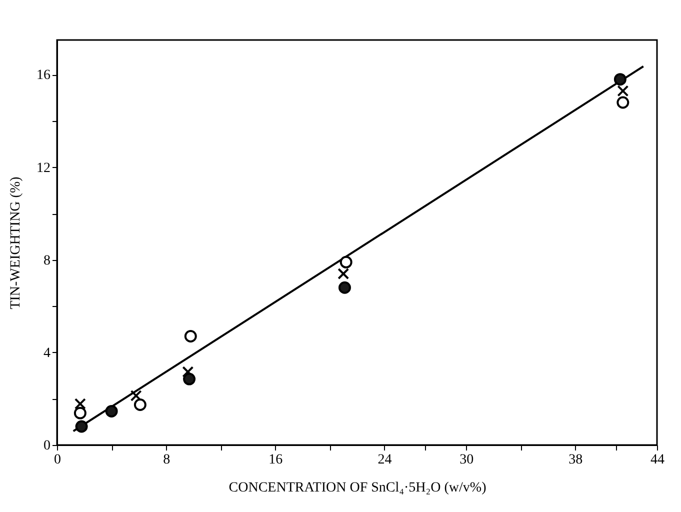 The height and width of the screenshot is (512, 681). Describe the element at coordinates (467, 460) in the screenshot. I see `x-tick-label: 30` at that location.